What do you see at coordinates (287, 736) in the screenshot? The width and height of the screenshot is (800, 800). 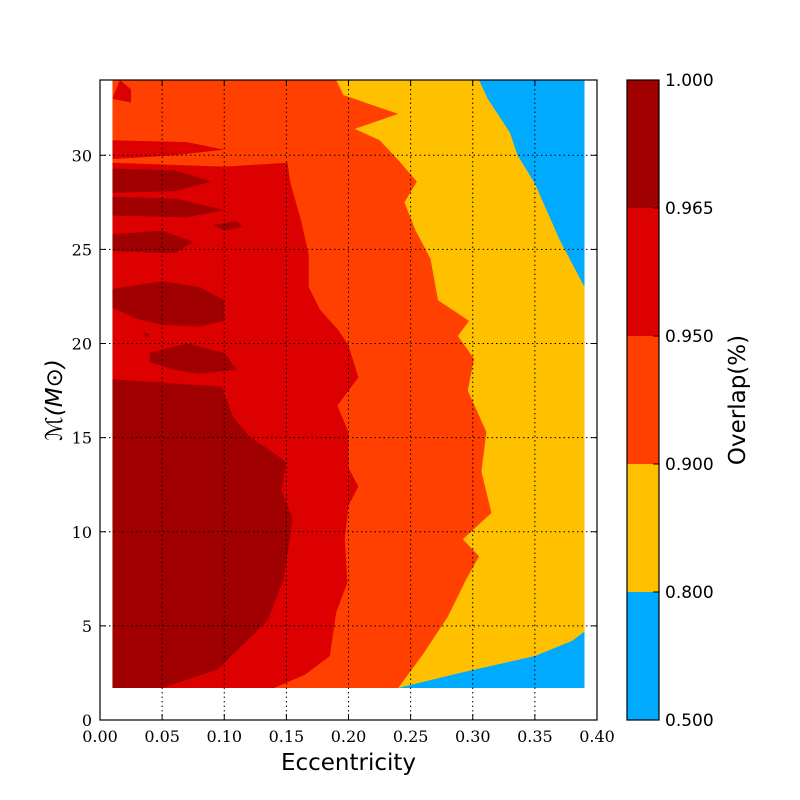 I see `x-tick-label: 0.15` at bounding box center [287, 736].